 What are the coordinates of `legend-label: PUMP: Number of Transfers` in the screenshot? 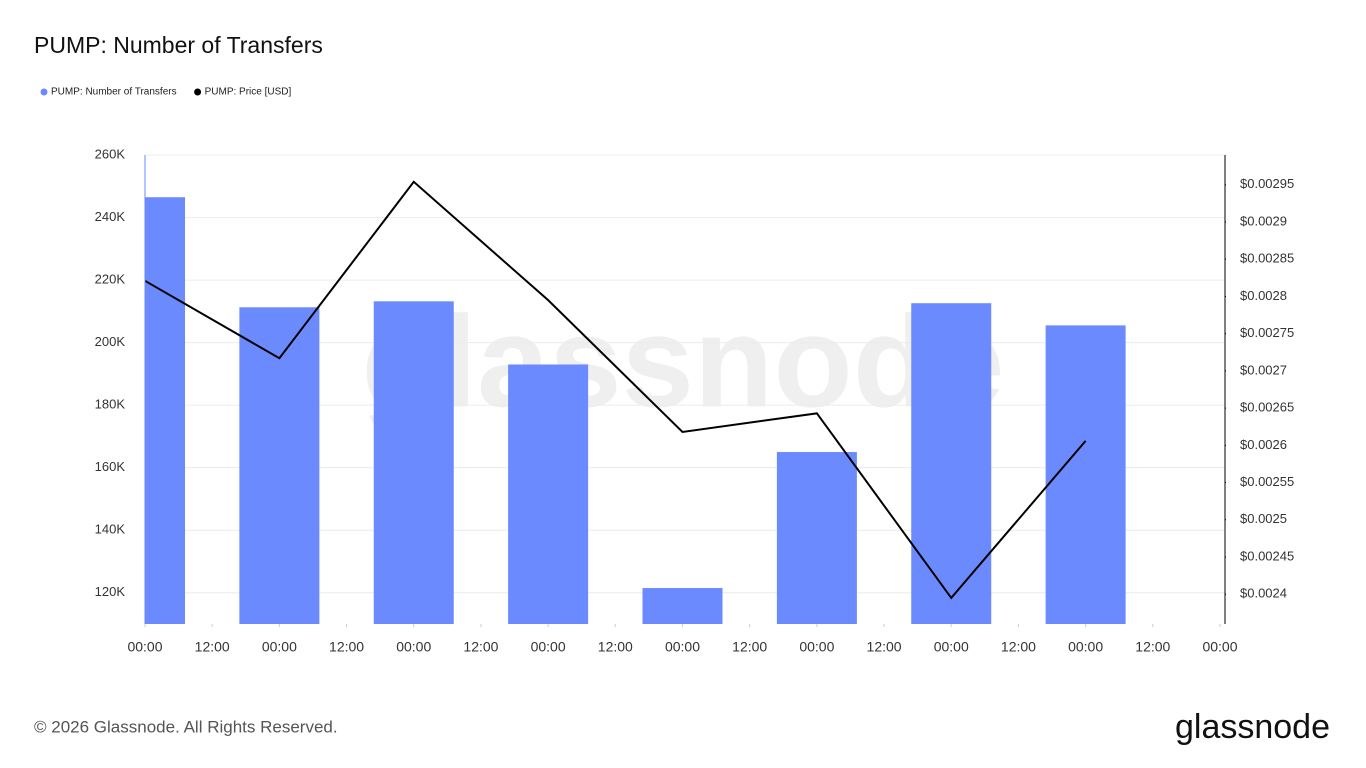 It's located at (114, 92).